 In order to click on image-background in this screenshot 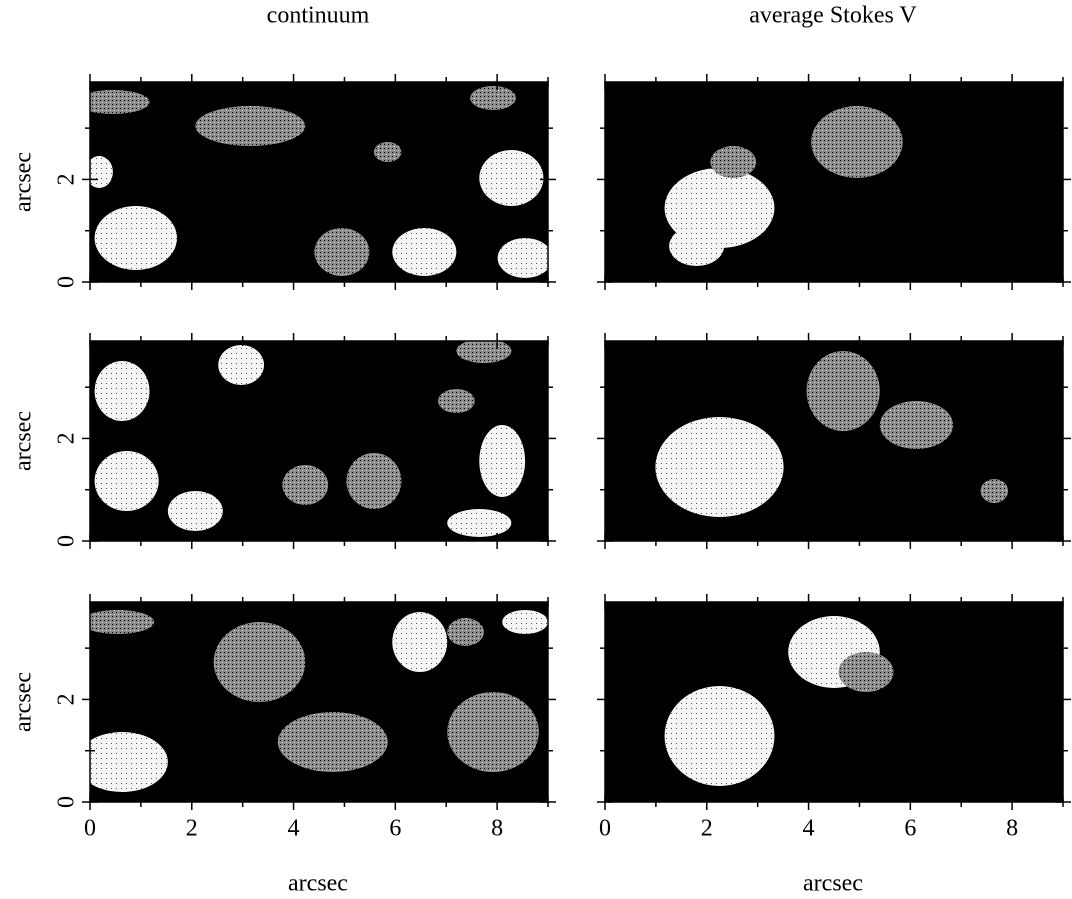, I will do `click(319, 441)`.